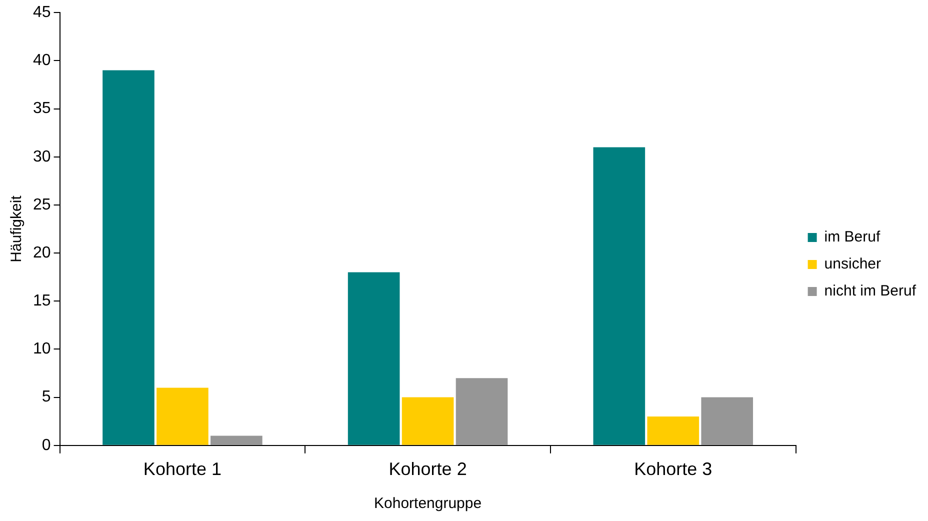 This screenshot has width=928, height=521. What do you see at coordinates (42, 301) in the screenshot?
I see `y-tick-label: 15` at bounding box center [42, 301].